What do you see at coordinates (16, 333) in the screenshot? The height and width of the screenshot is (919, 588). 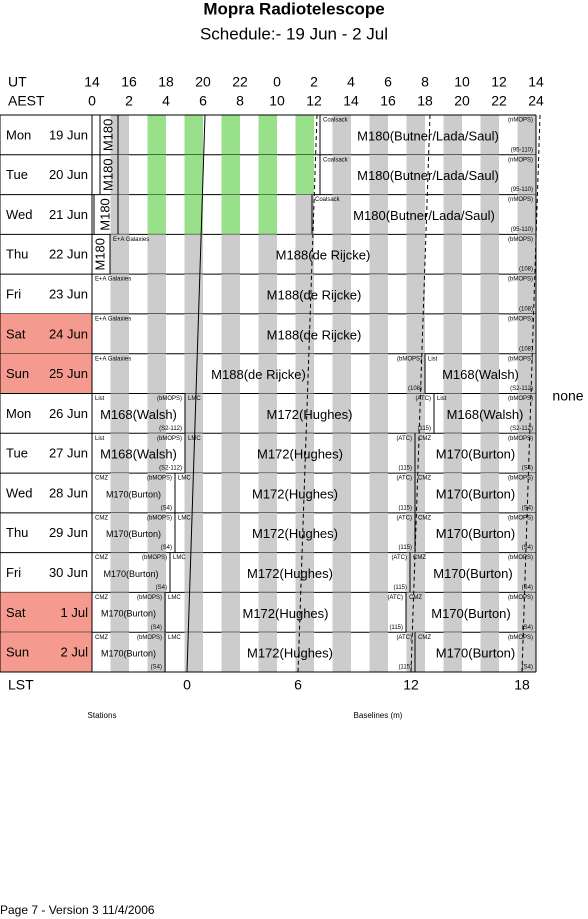 I see `day-label: Sat` at bounding box center [16, 333].